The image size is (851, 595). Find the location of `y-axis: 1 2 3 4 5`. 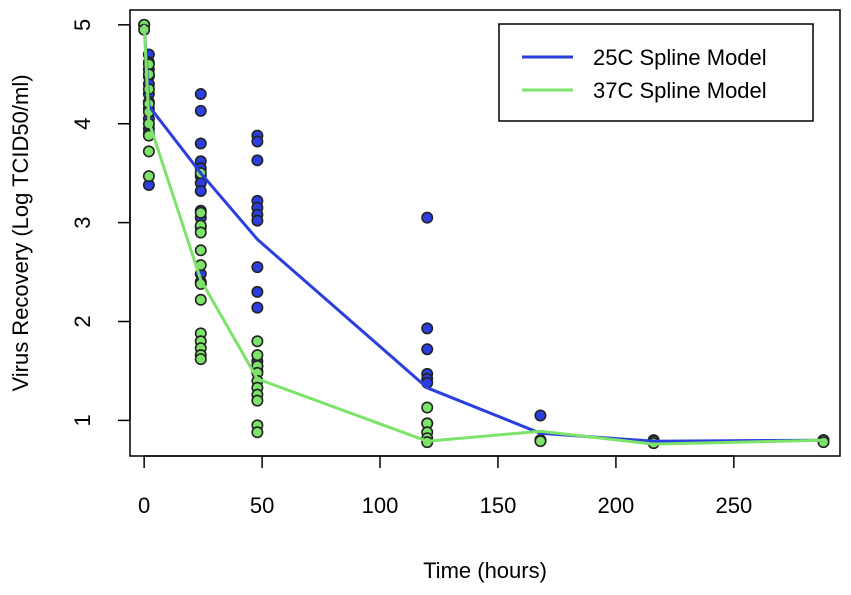

y-axis: 1 2 3 4 5 is located at coordinates (100, 223).